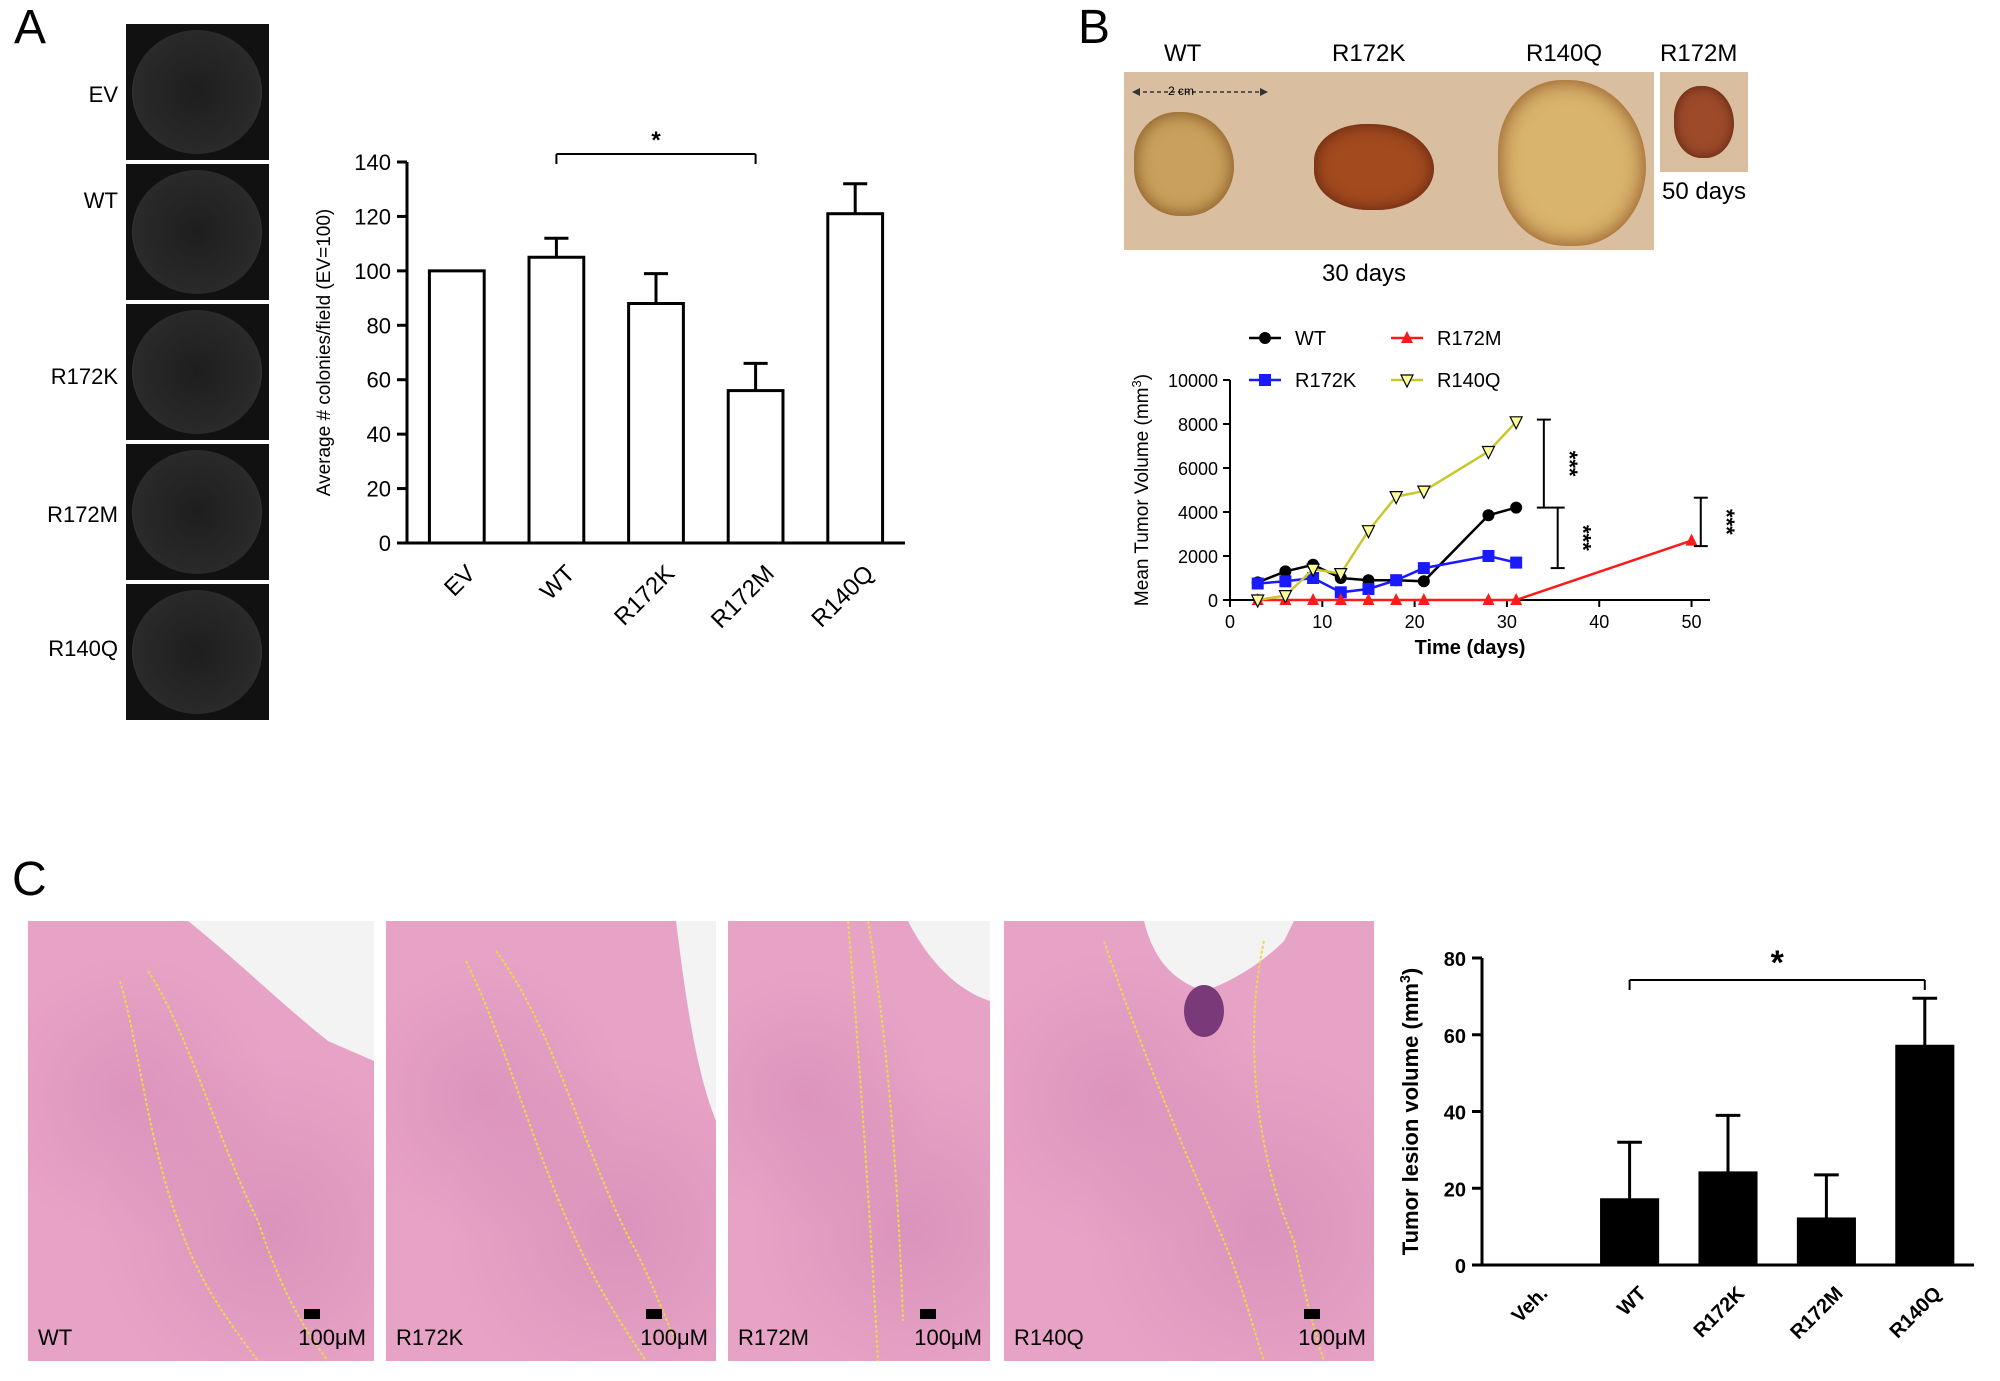  I want to click on plate-label-wt: WT, so click(100, 200).